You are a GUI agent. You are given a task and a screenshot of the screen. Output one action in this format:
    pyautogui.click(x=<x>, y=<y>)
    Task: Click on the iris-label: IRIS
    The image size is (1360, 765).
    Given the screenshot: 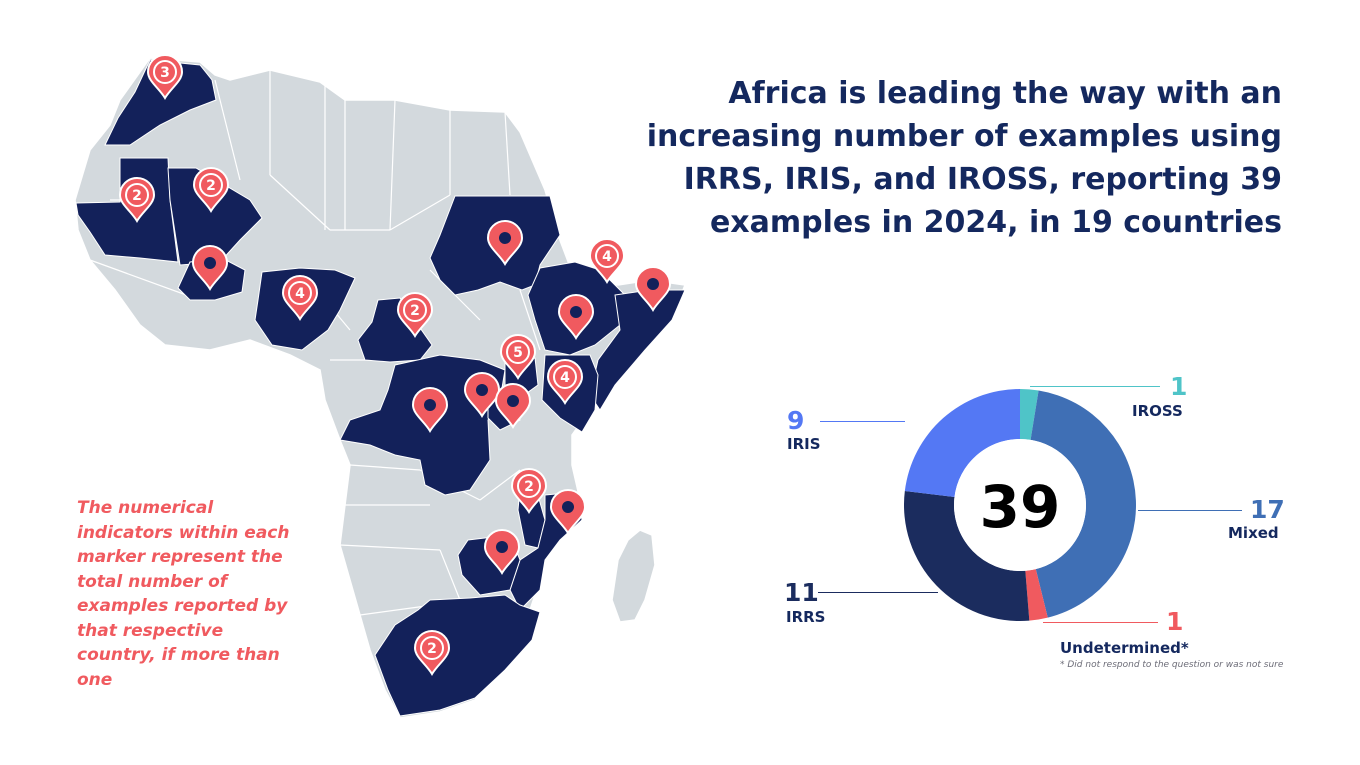 What is the action you would take?
    pyautogui.click(x=804, y=444)
    